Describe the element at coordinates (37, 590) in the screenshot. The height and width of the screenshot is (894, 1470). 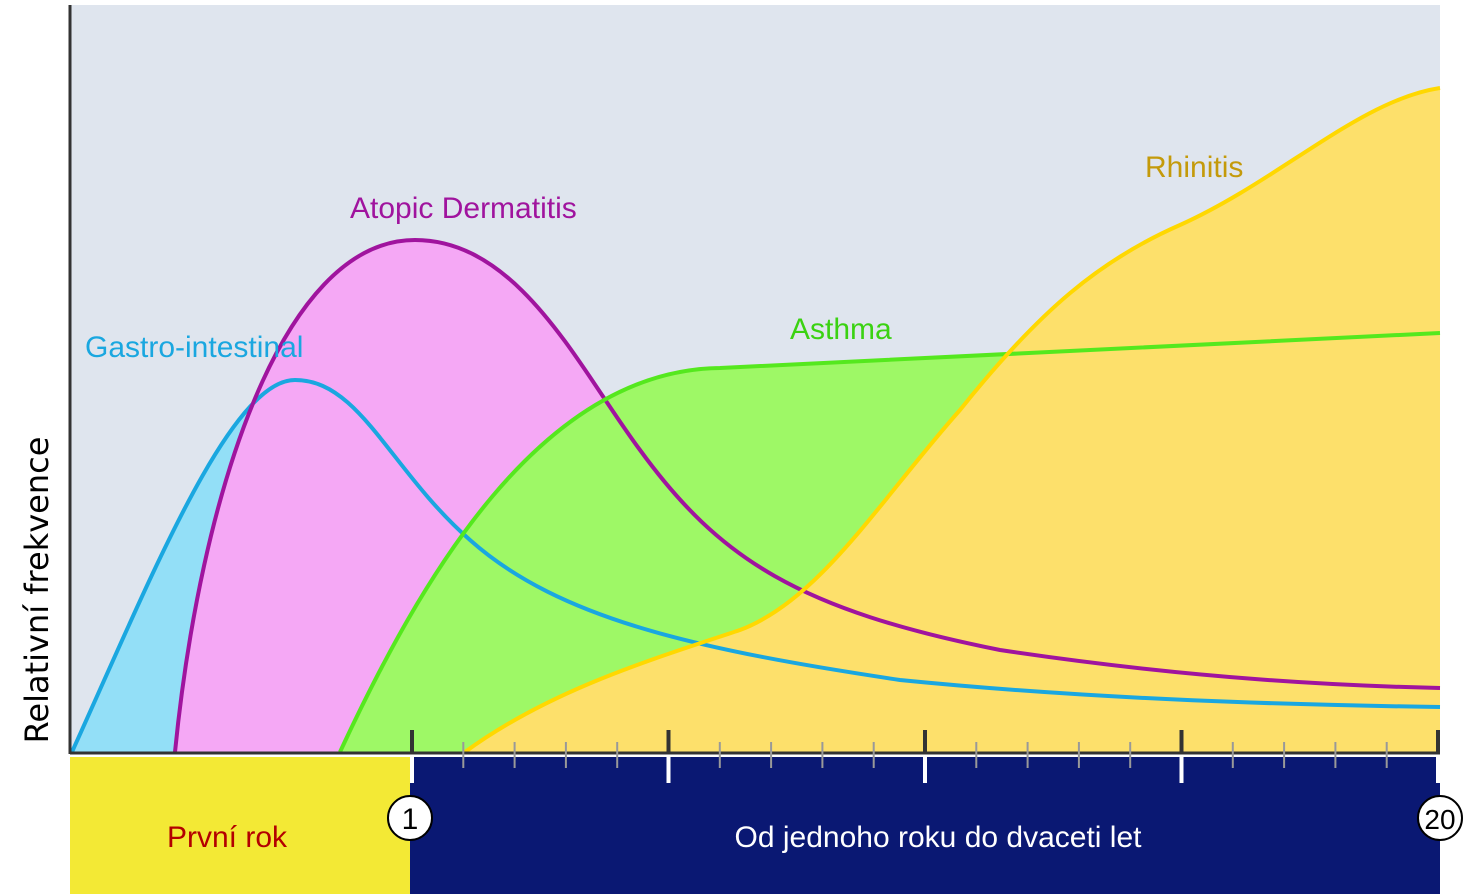
I see `y-axis-label: Relativní frekvence` at that location.